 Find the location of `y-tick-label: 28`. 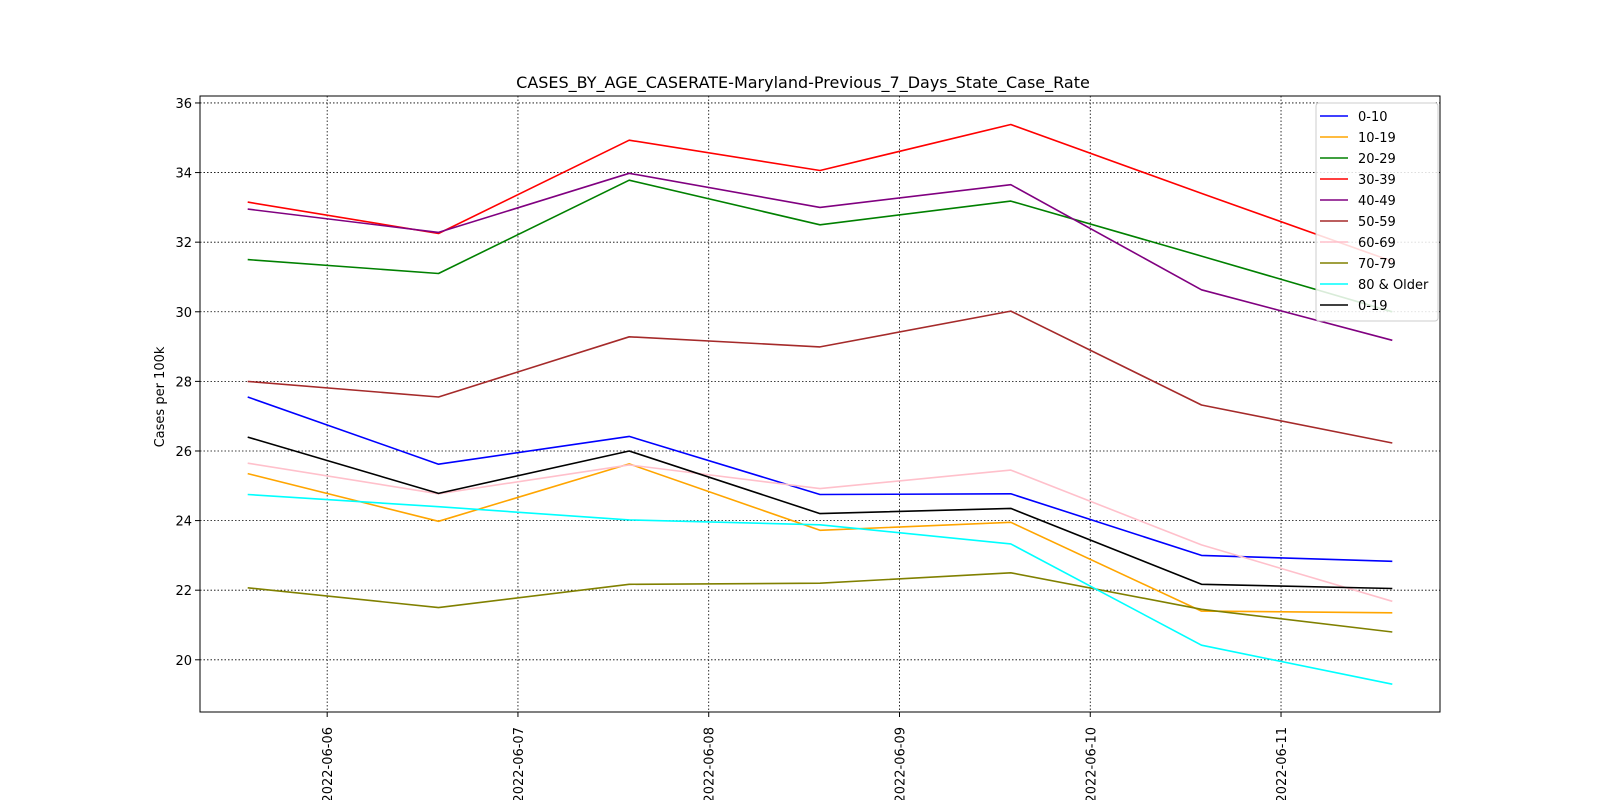

y-tick-label: 28 is located at coordinates (183, 382).